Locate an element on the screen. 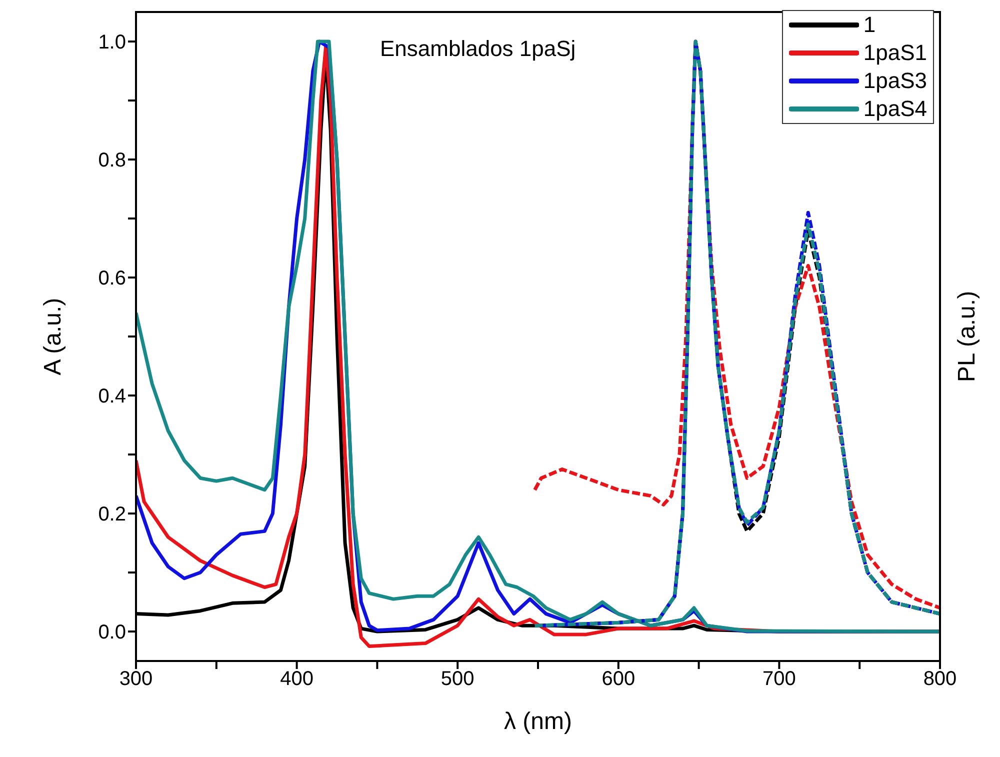 This screenshot has height=757, width=1000. legend-label: 1paS1 is located at coordinates (895, 53).